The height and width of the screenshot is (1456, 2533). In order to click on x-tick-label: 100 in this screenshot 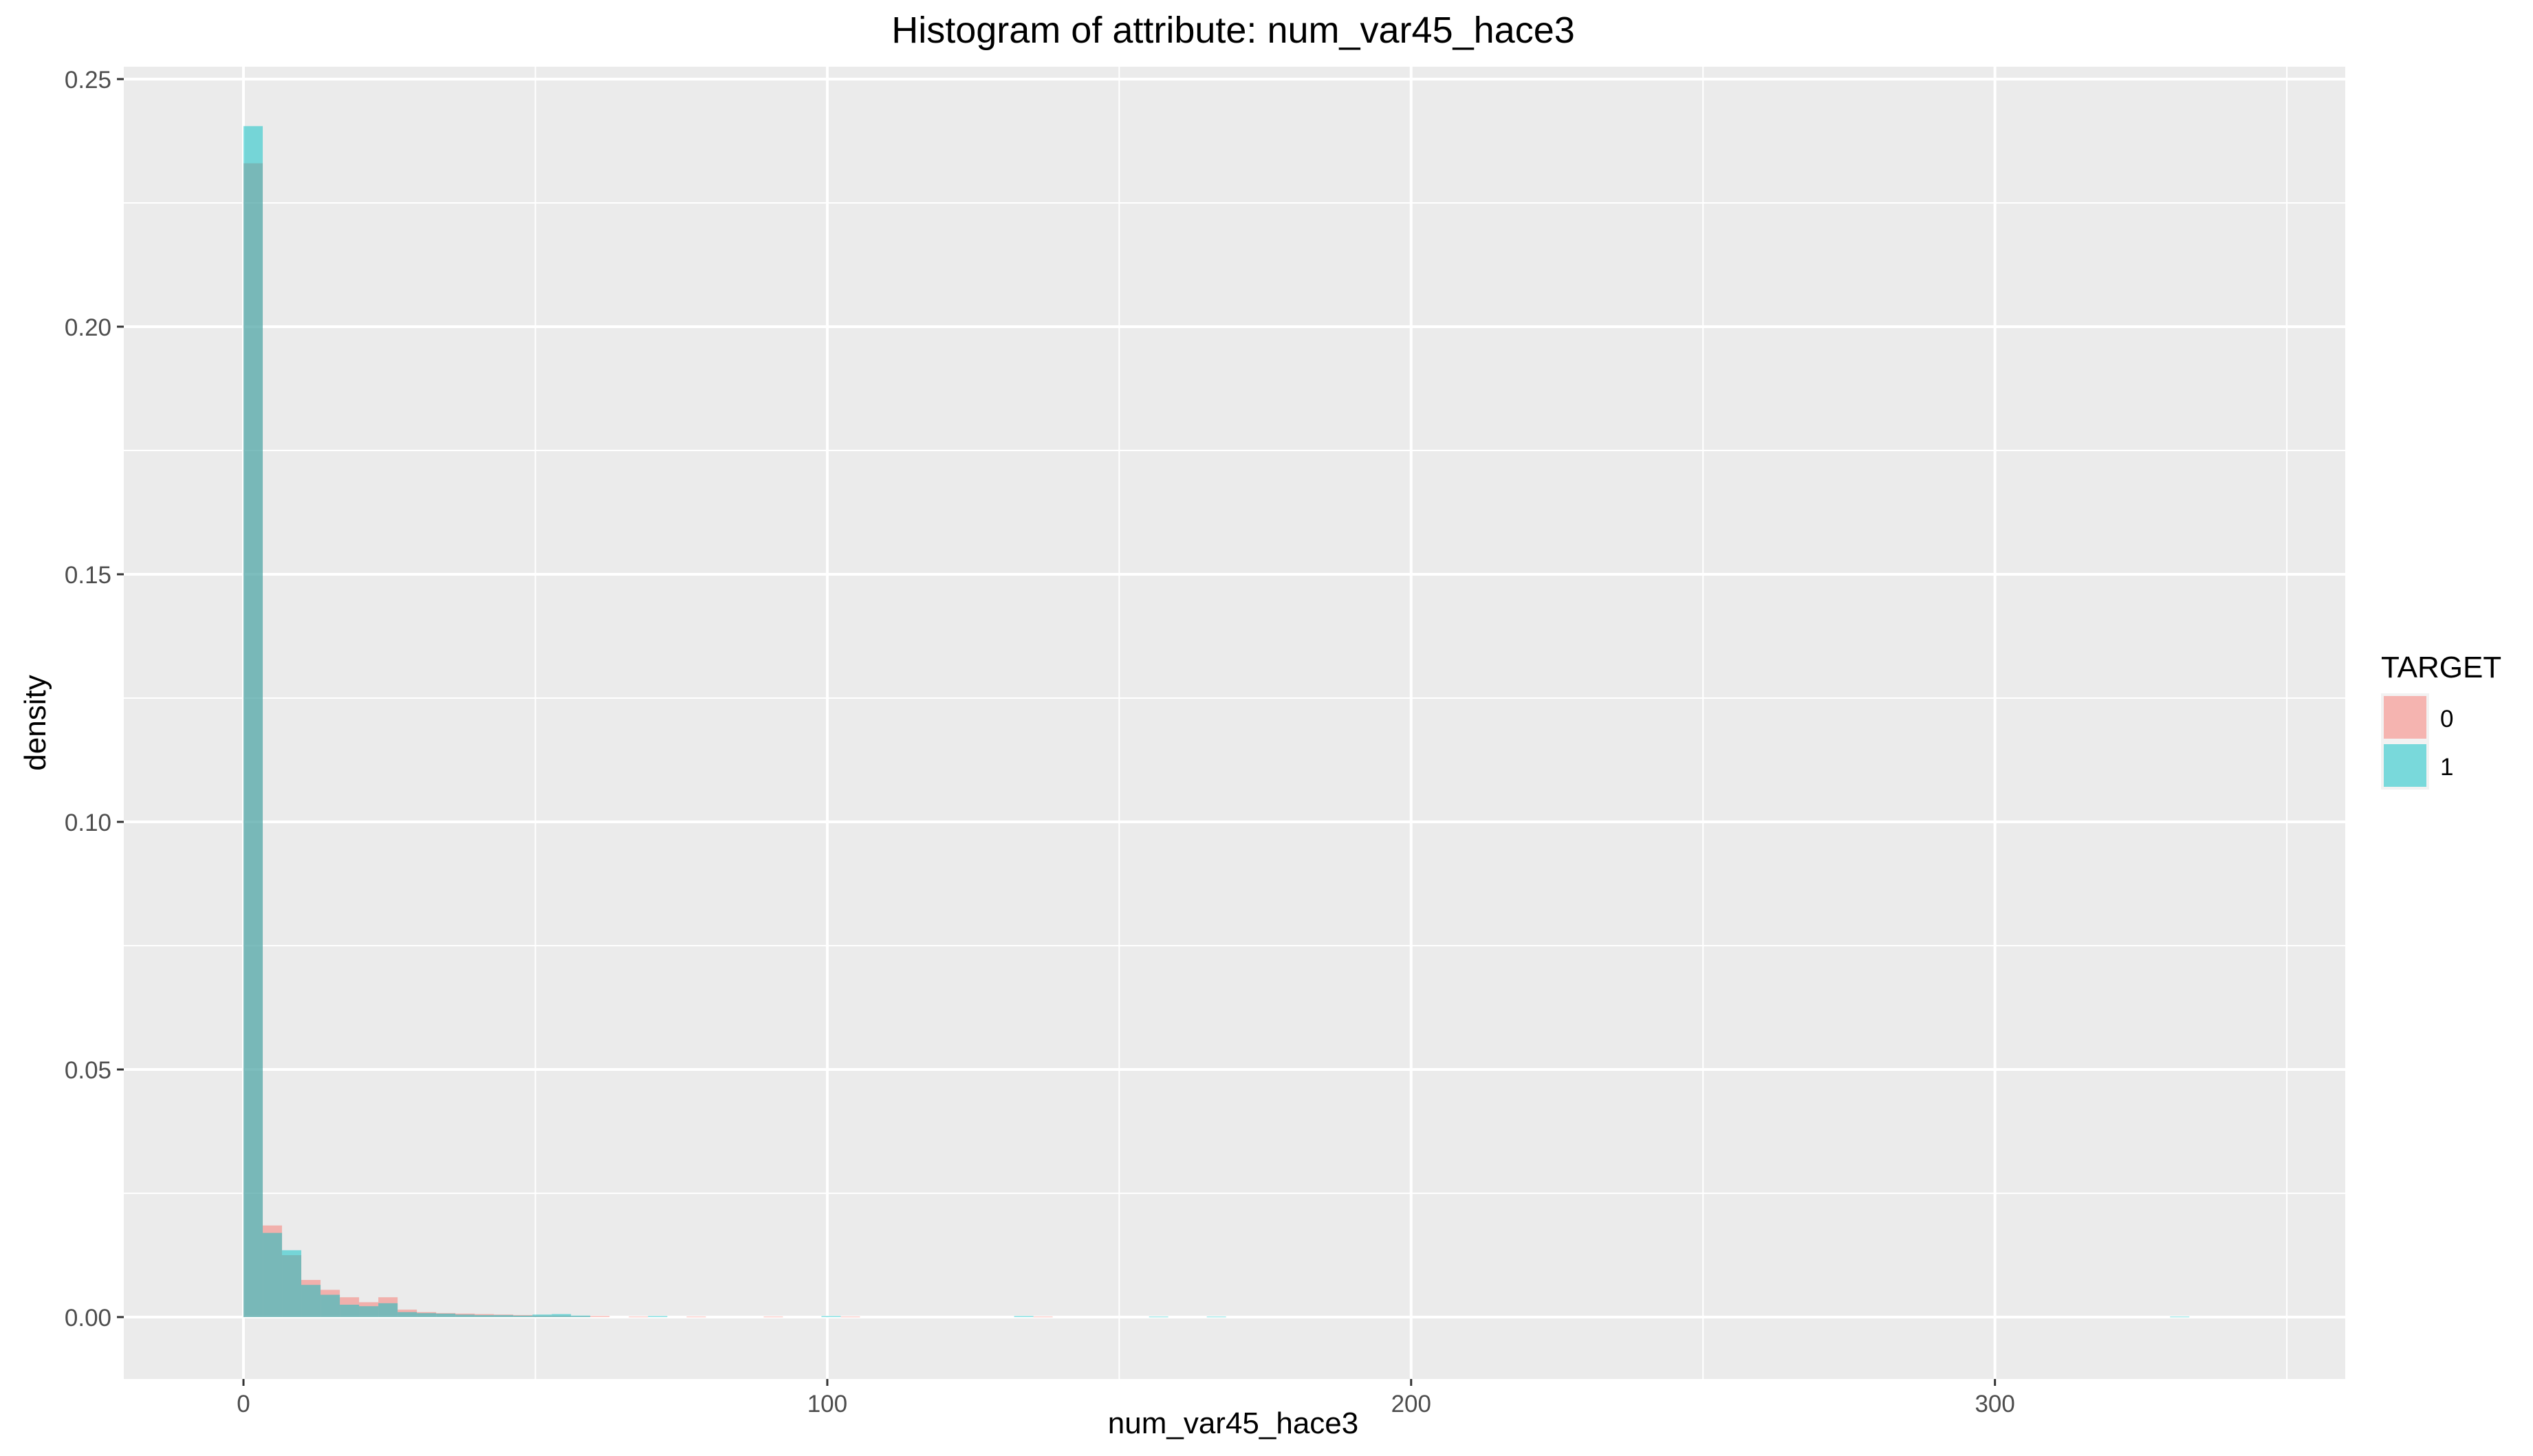, I will do `click(827, 1404)`.